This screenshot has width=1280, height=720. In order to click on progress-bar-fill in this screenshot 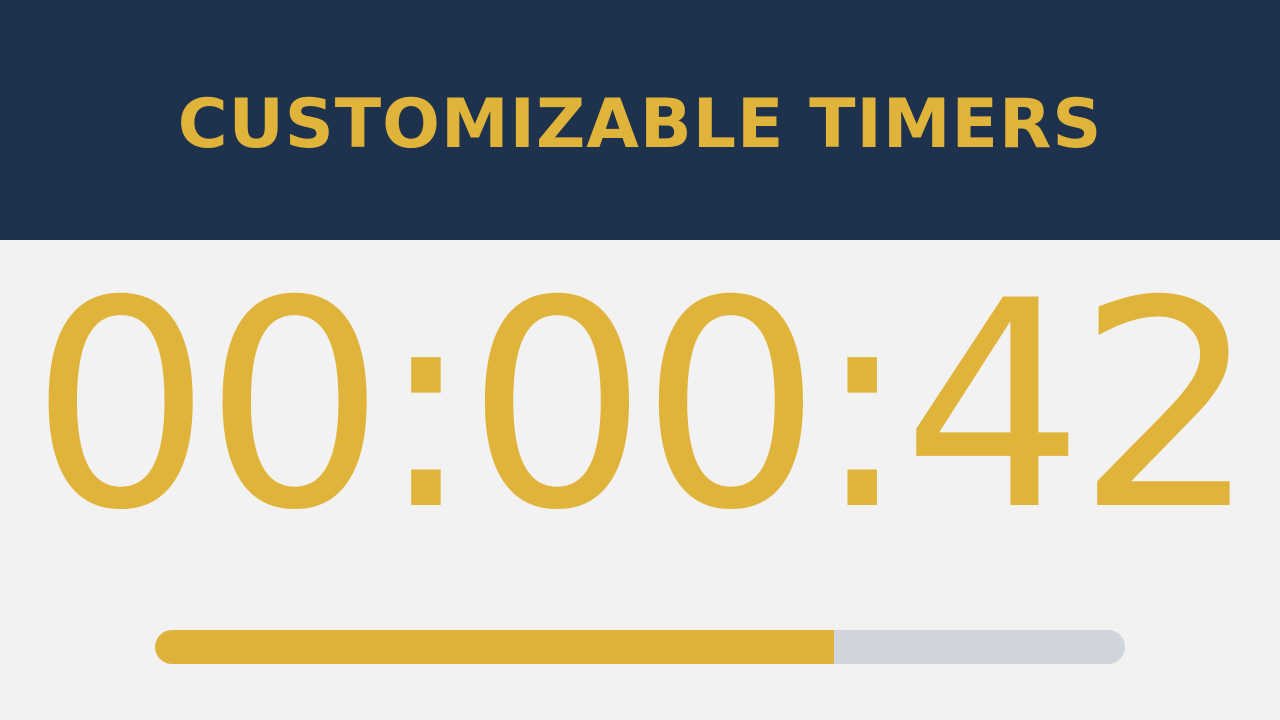, I will do `click(494, 647)`.